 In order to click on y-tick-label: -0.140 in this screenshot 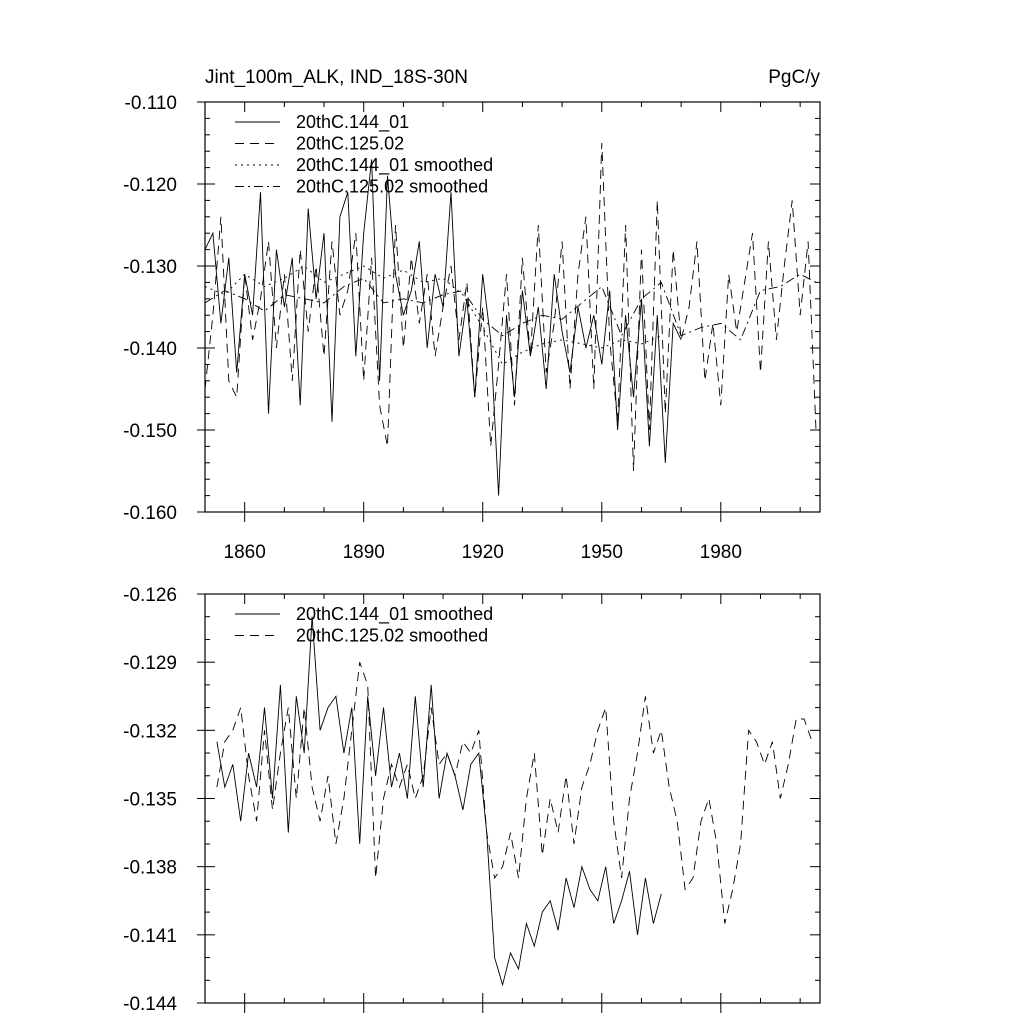, I will do `click(150, 349)`.